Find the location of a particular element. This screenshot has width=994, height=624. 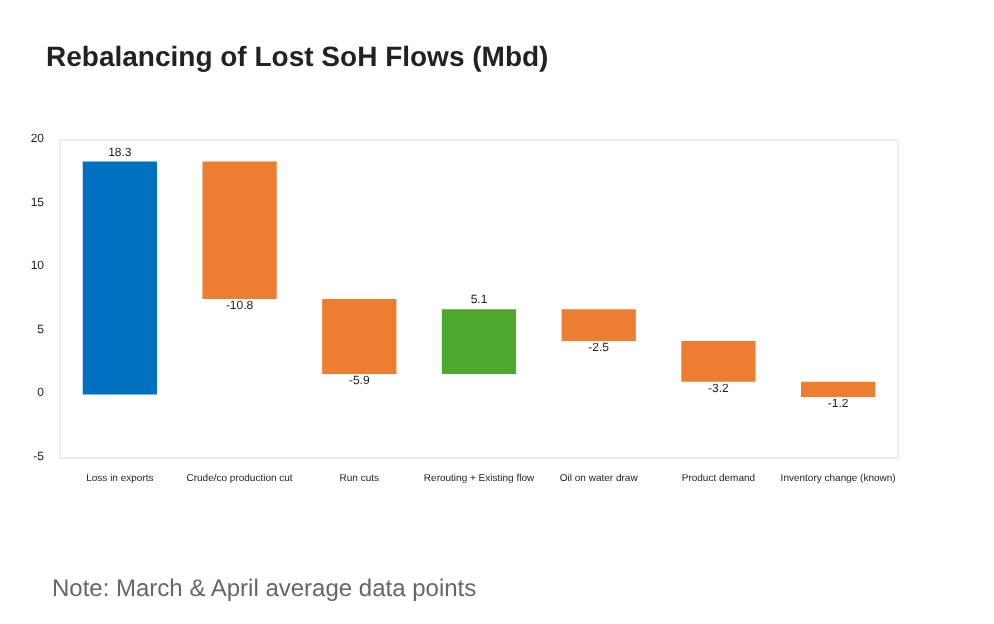

text: Note: March & April average data points is located at coordinates (264, 588).